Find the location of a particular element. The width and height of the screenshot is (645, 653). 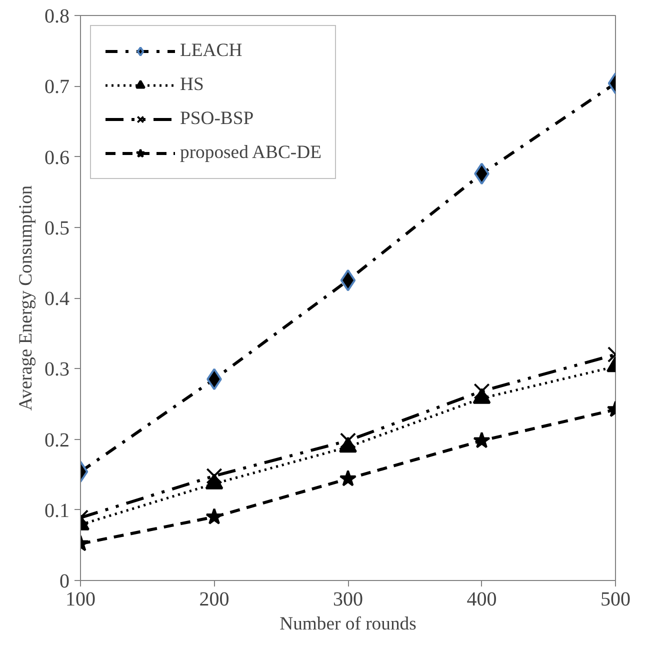

x-tick-label: 400 is located at coordinates (481, 599).